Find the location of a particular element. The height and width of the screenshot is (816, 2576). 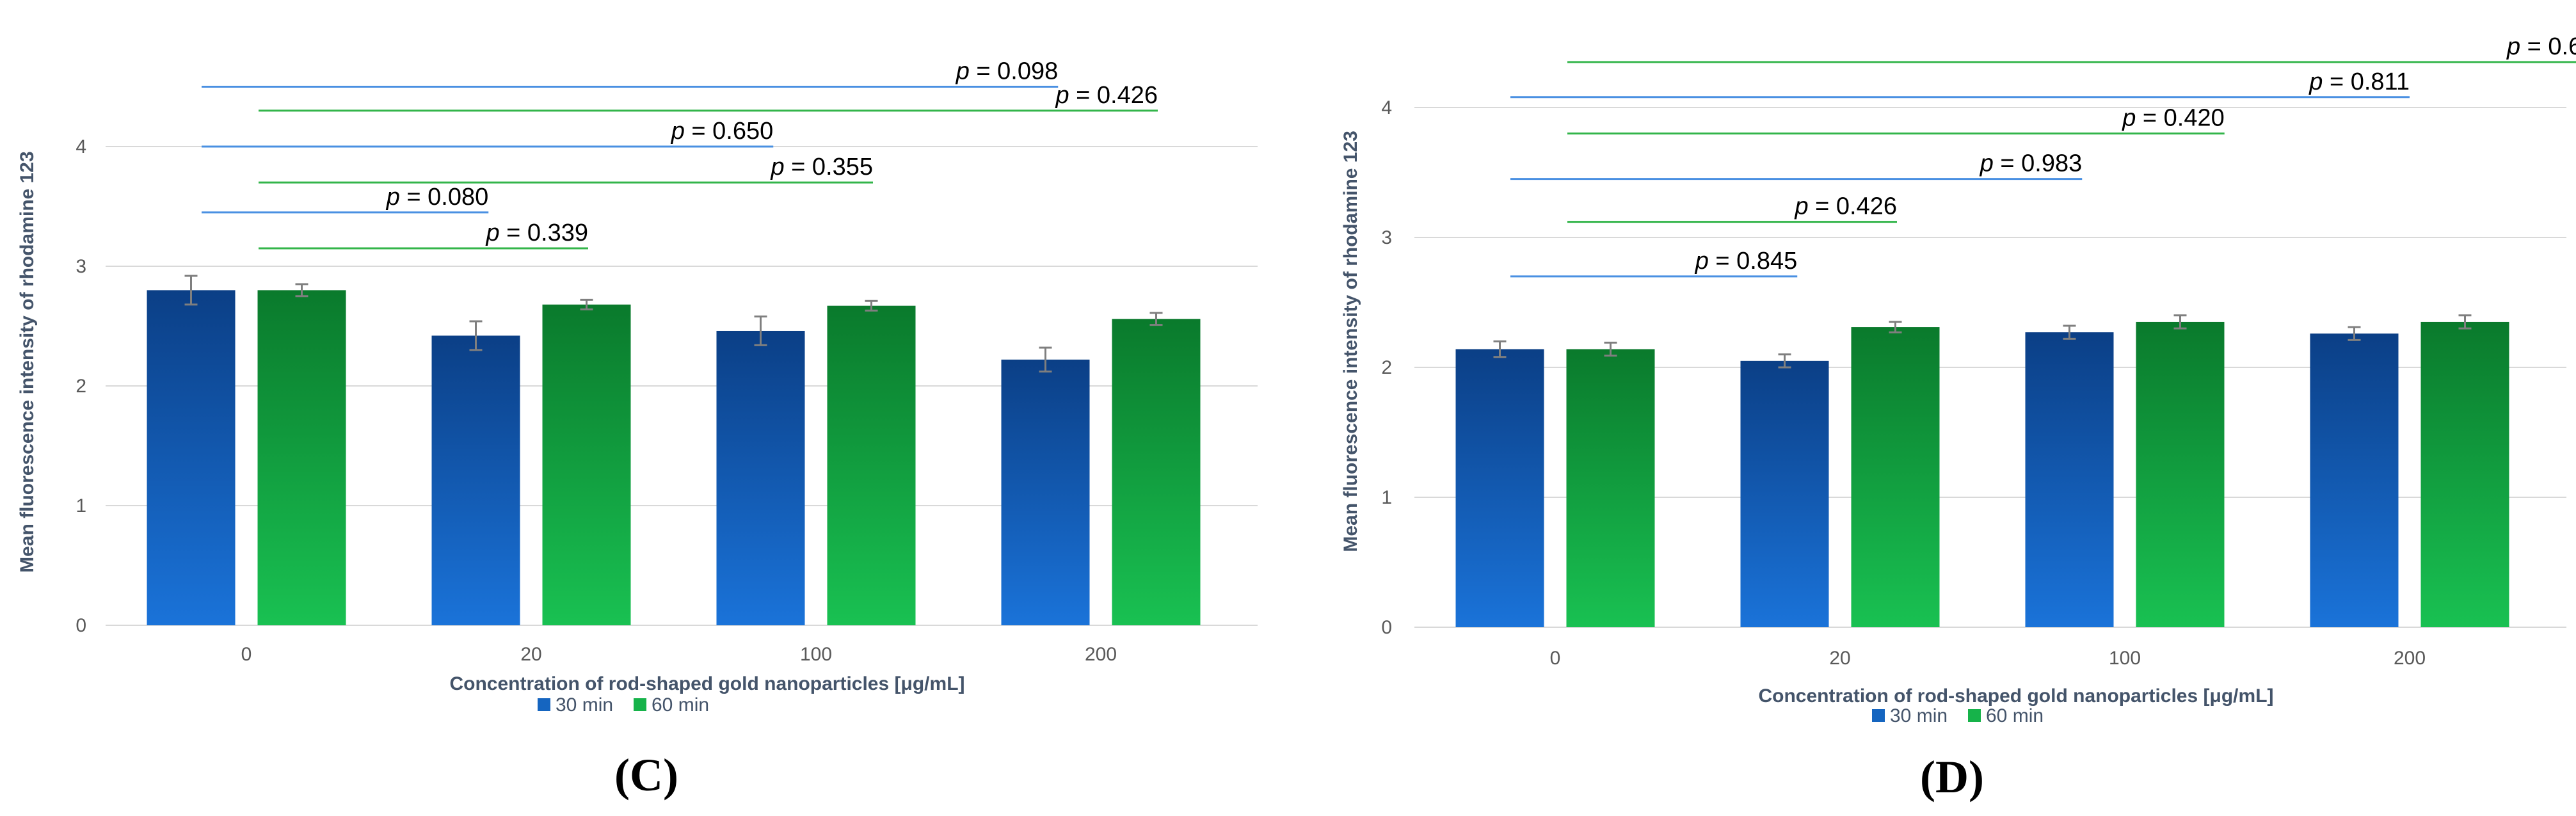

p-value-label: p = 0.080 is located at coordinates (437, 197).